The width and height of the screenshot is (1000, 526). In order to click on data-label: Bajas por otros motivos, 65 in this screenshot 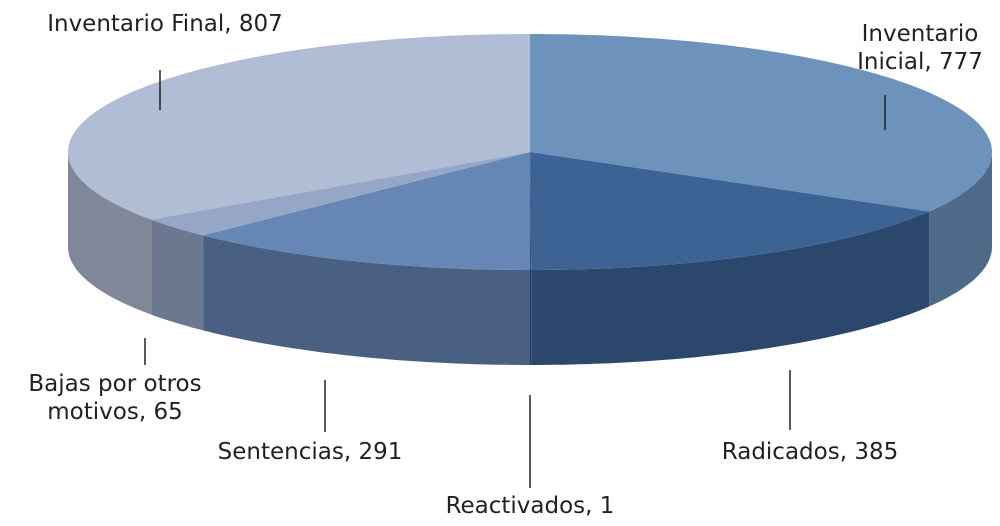, I will do `click(115, 398)`.